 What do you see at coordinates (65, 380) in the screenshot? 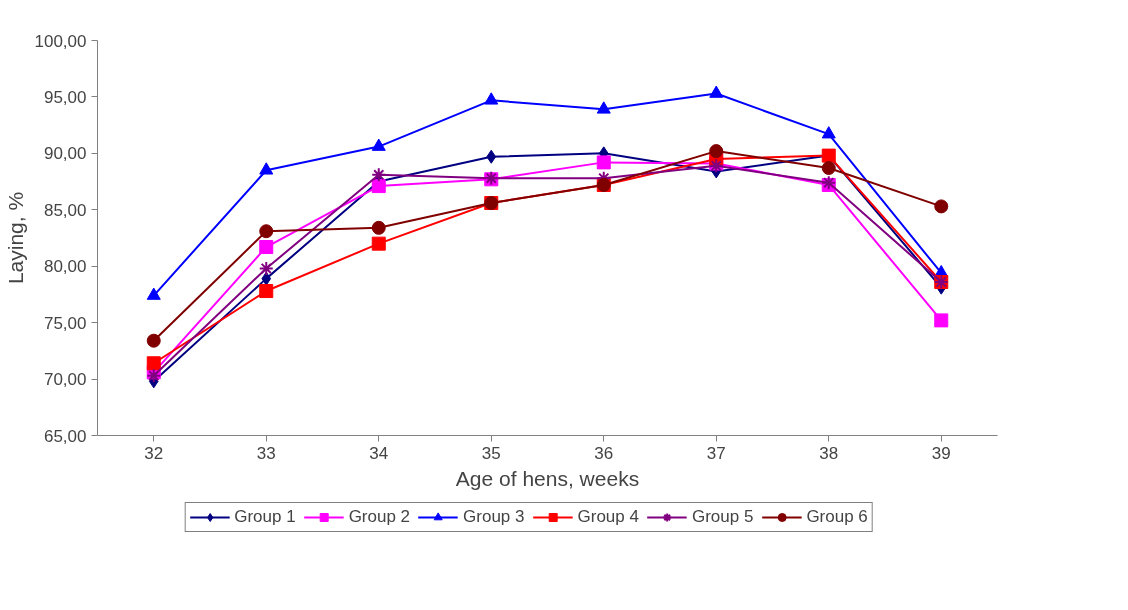
I see `y-tick-label: 70,00` at bounding box center [65, 380].